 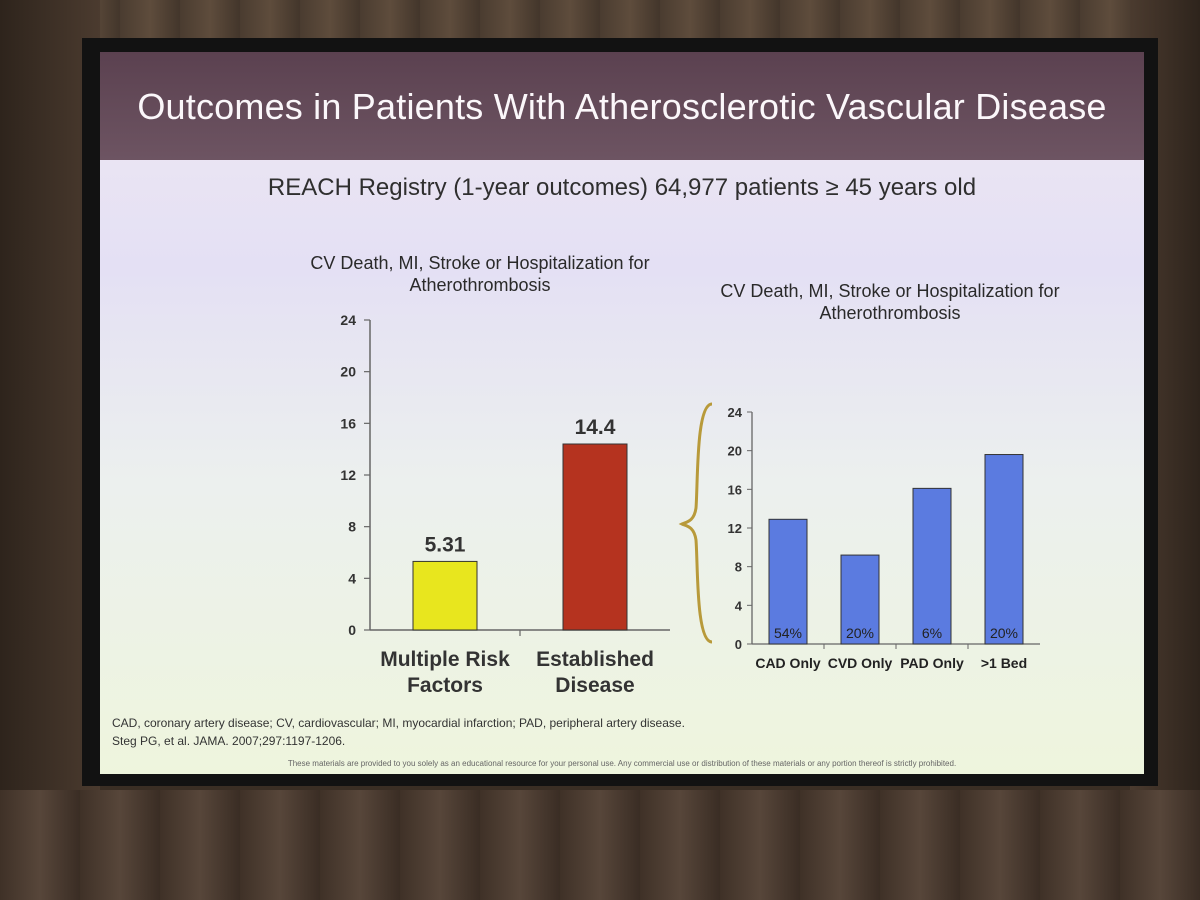 What do you see at coordinates (735, 451) in the screenshot?
I see `right-y-tick-label: 20` at bounding box center [735, 451].